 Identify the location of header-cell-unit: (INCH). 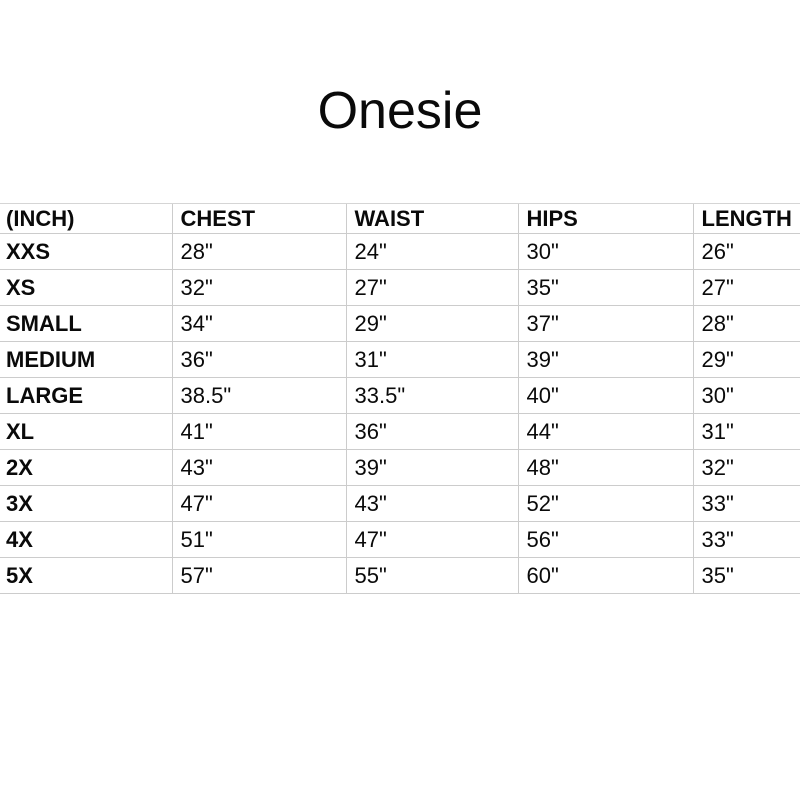
(86, 218).